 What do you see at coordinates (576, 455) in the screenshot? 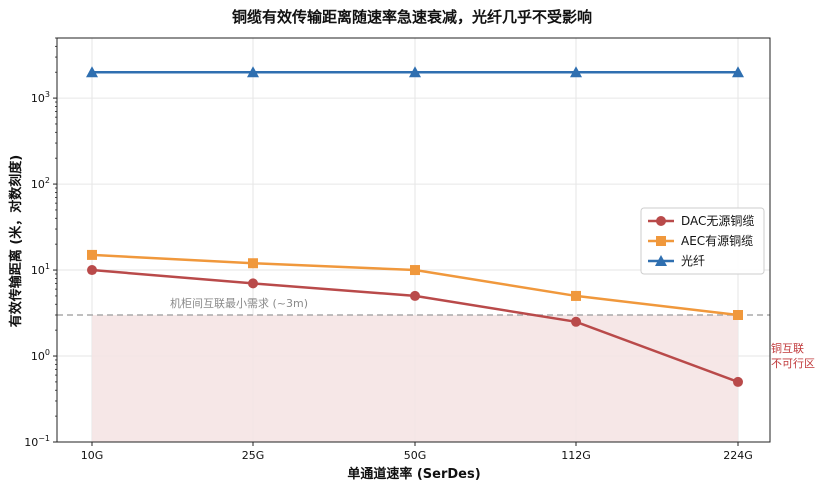
I see `x-tick-label: 112G` at bounding box center [576, 455].